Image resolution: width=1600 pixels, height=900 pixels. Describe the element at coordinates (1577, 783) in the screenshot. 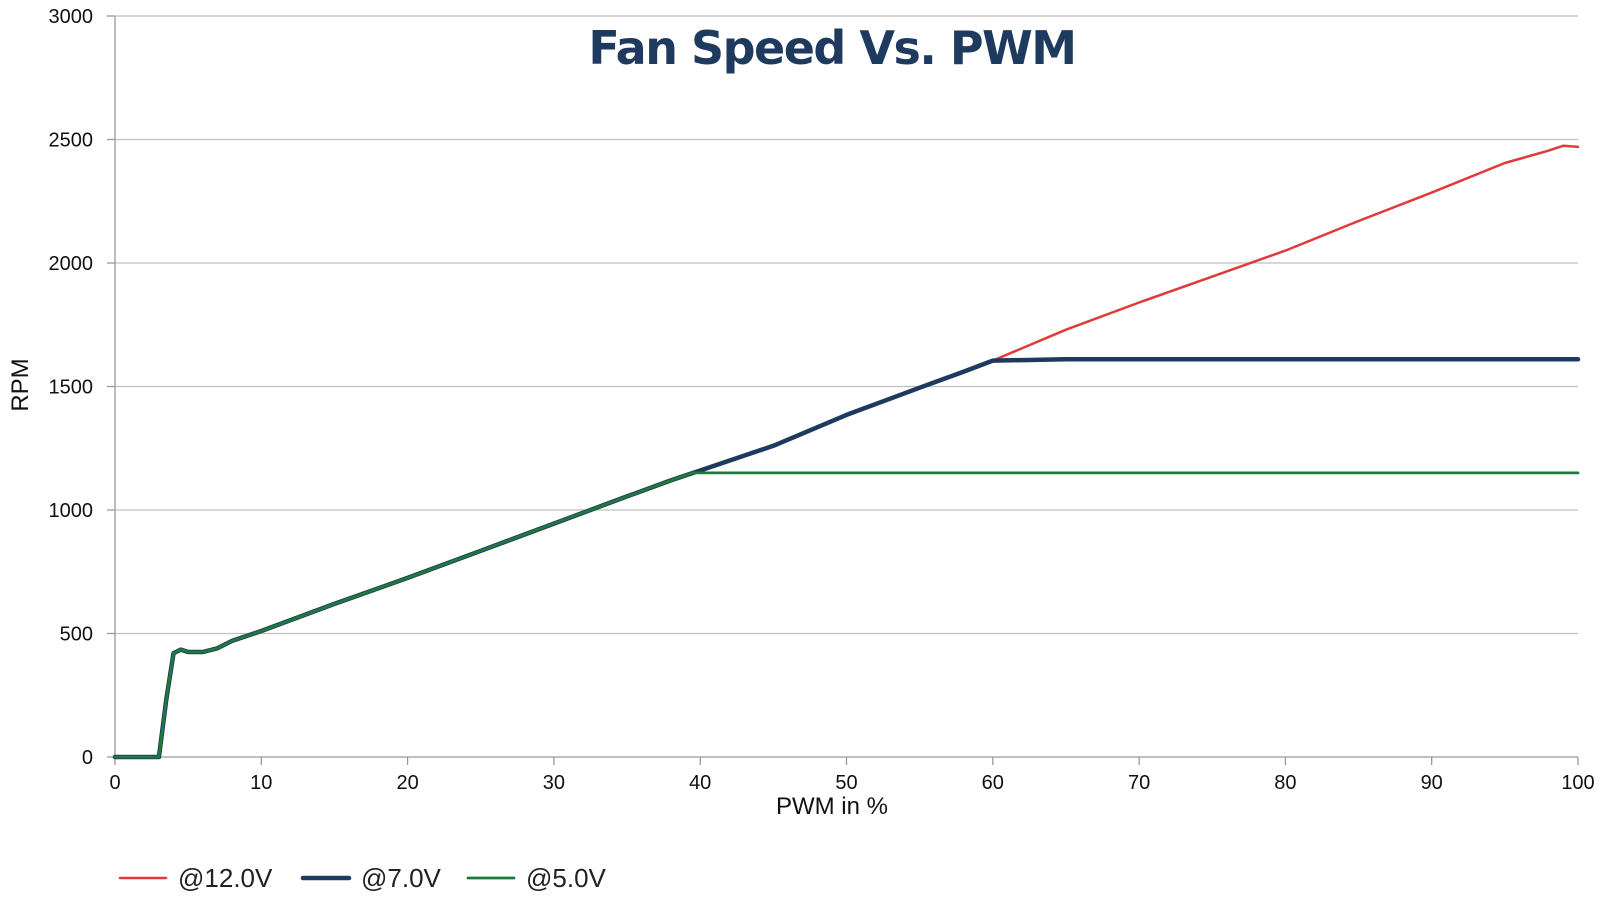

I see `x-tick-label-100: 100` at that location.